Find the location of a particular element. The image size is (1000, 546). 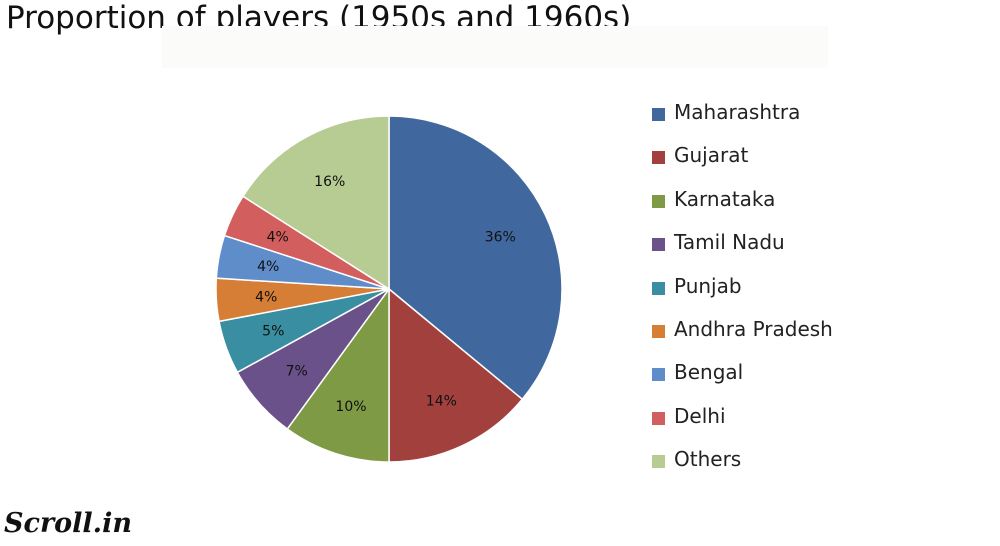

pie-slice-labels: 36% 14% 10% 7% 5% 4% 4% 4% 16% is located at coordinates (385, 294).